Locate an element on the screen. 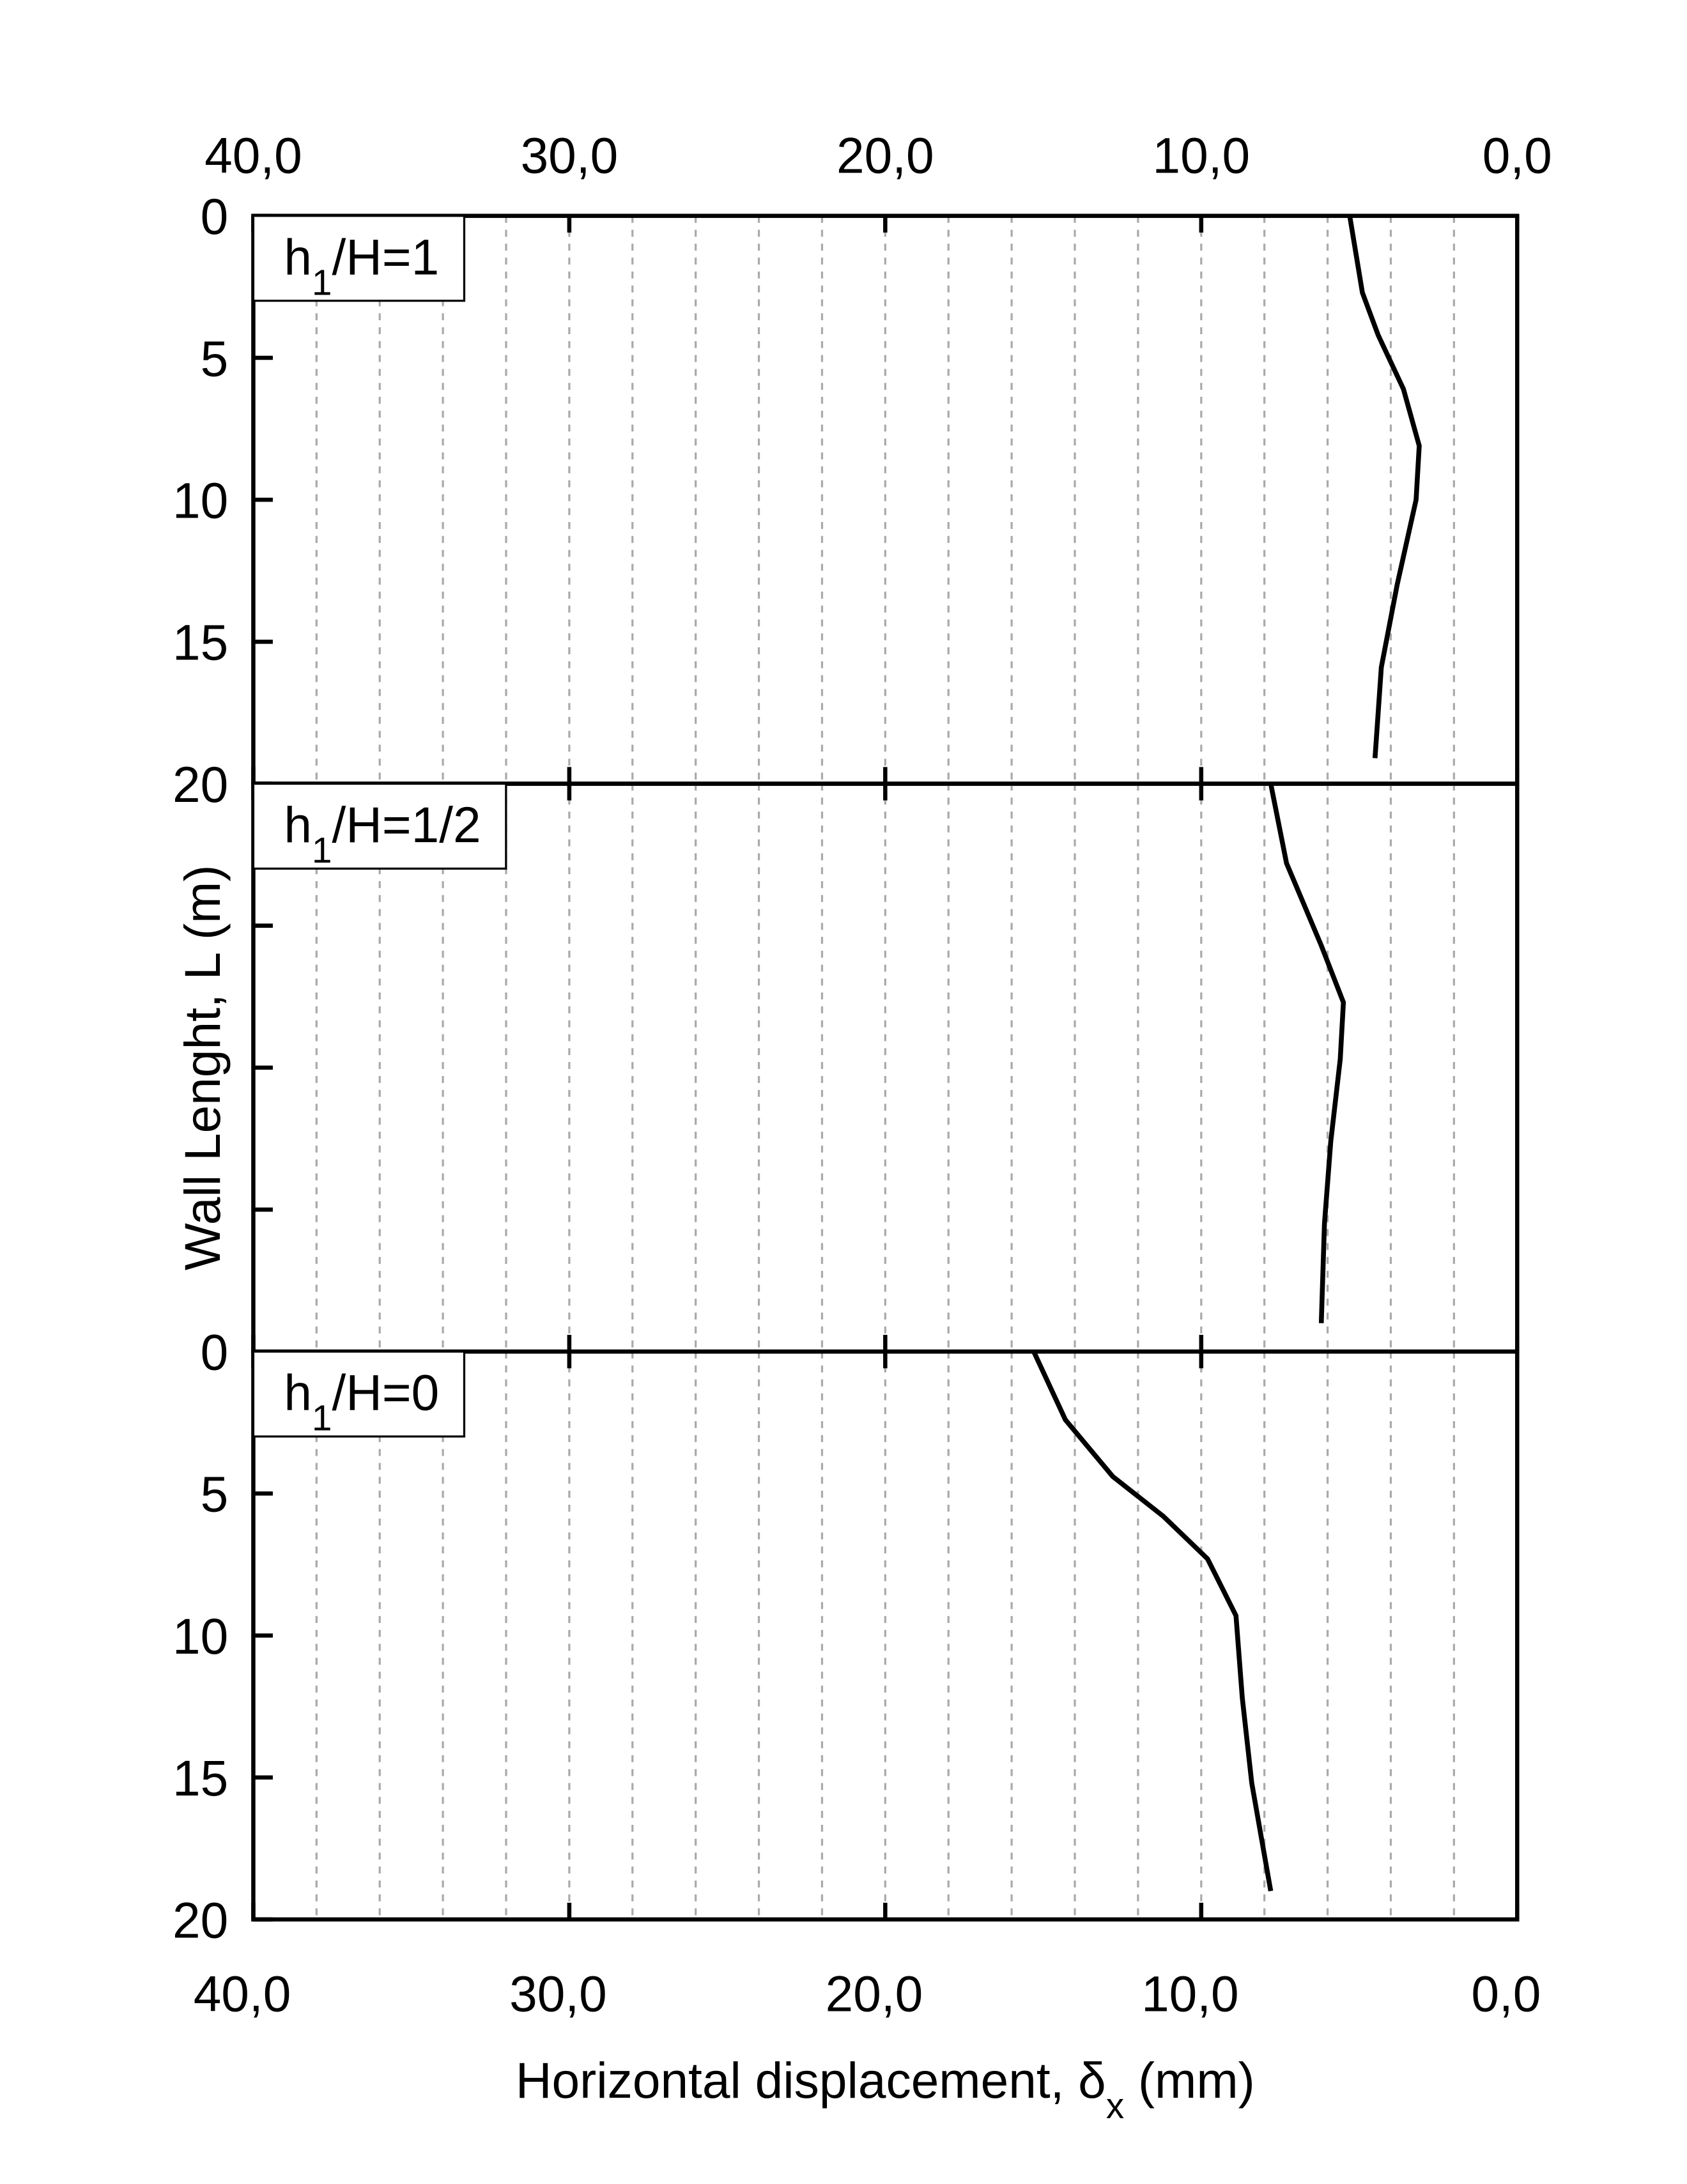  y-axis-title: Wall Lenght, L (m) is located at coordinates (202, 1068).